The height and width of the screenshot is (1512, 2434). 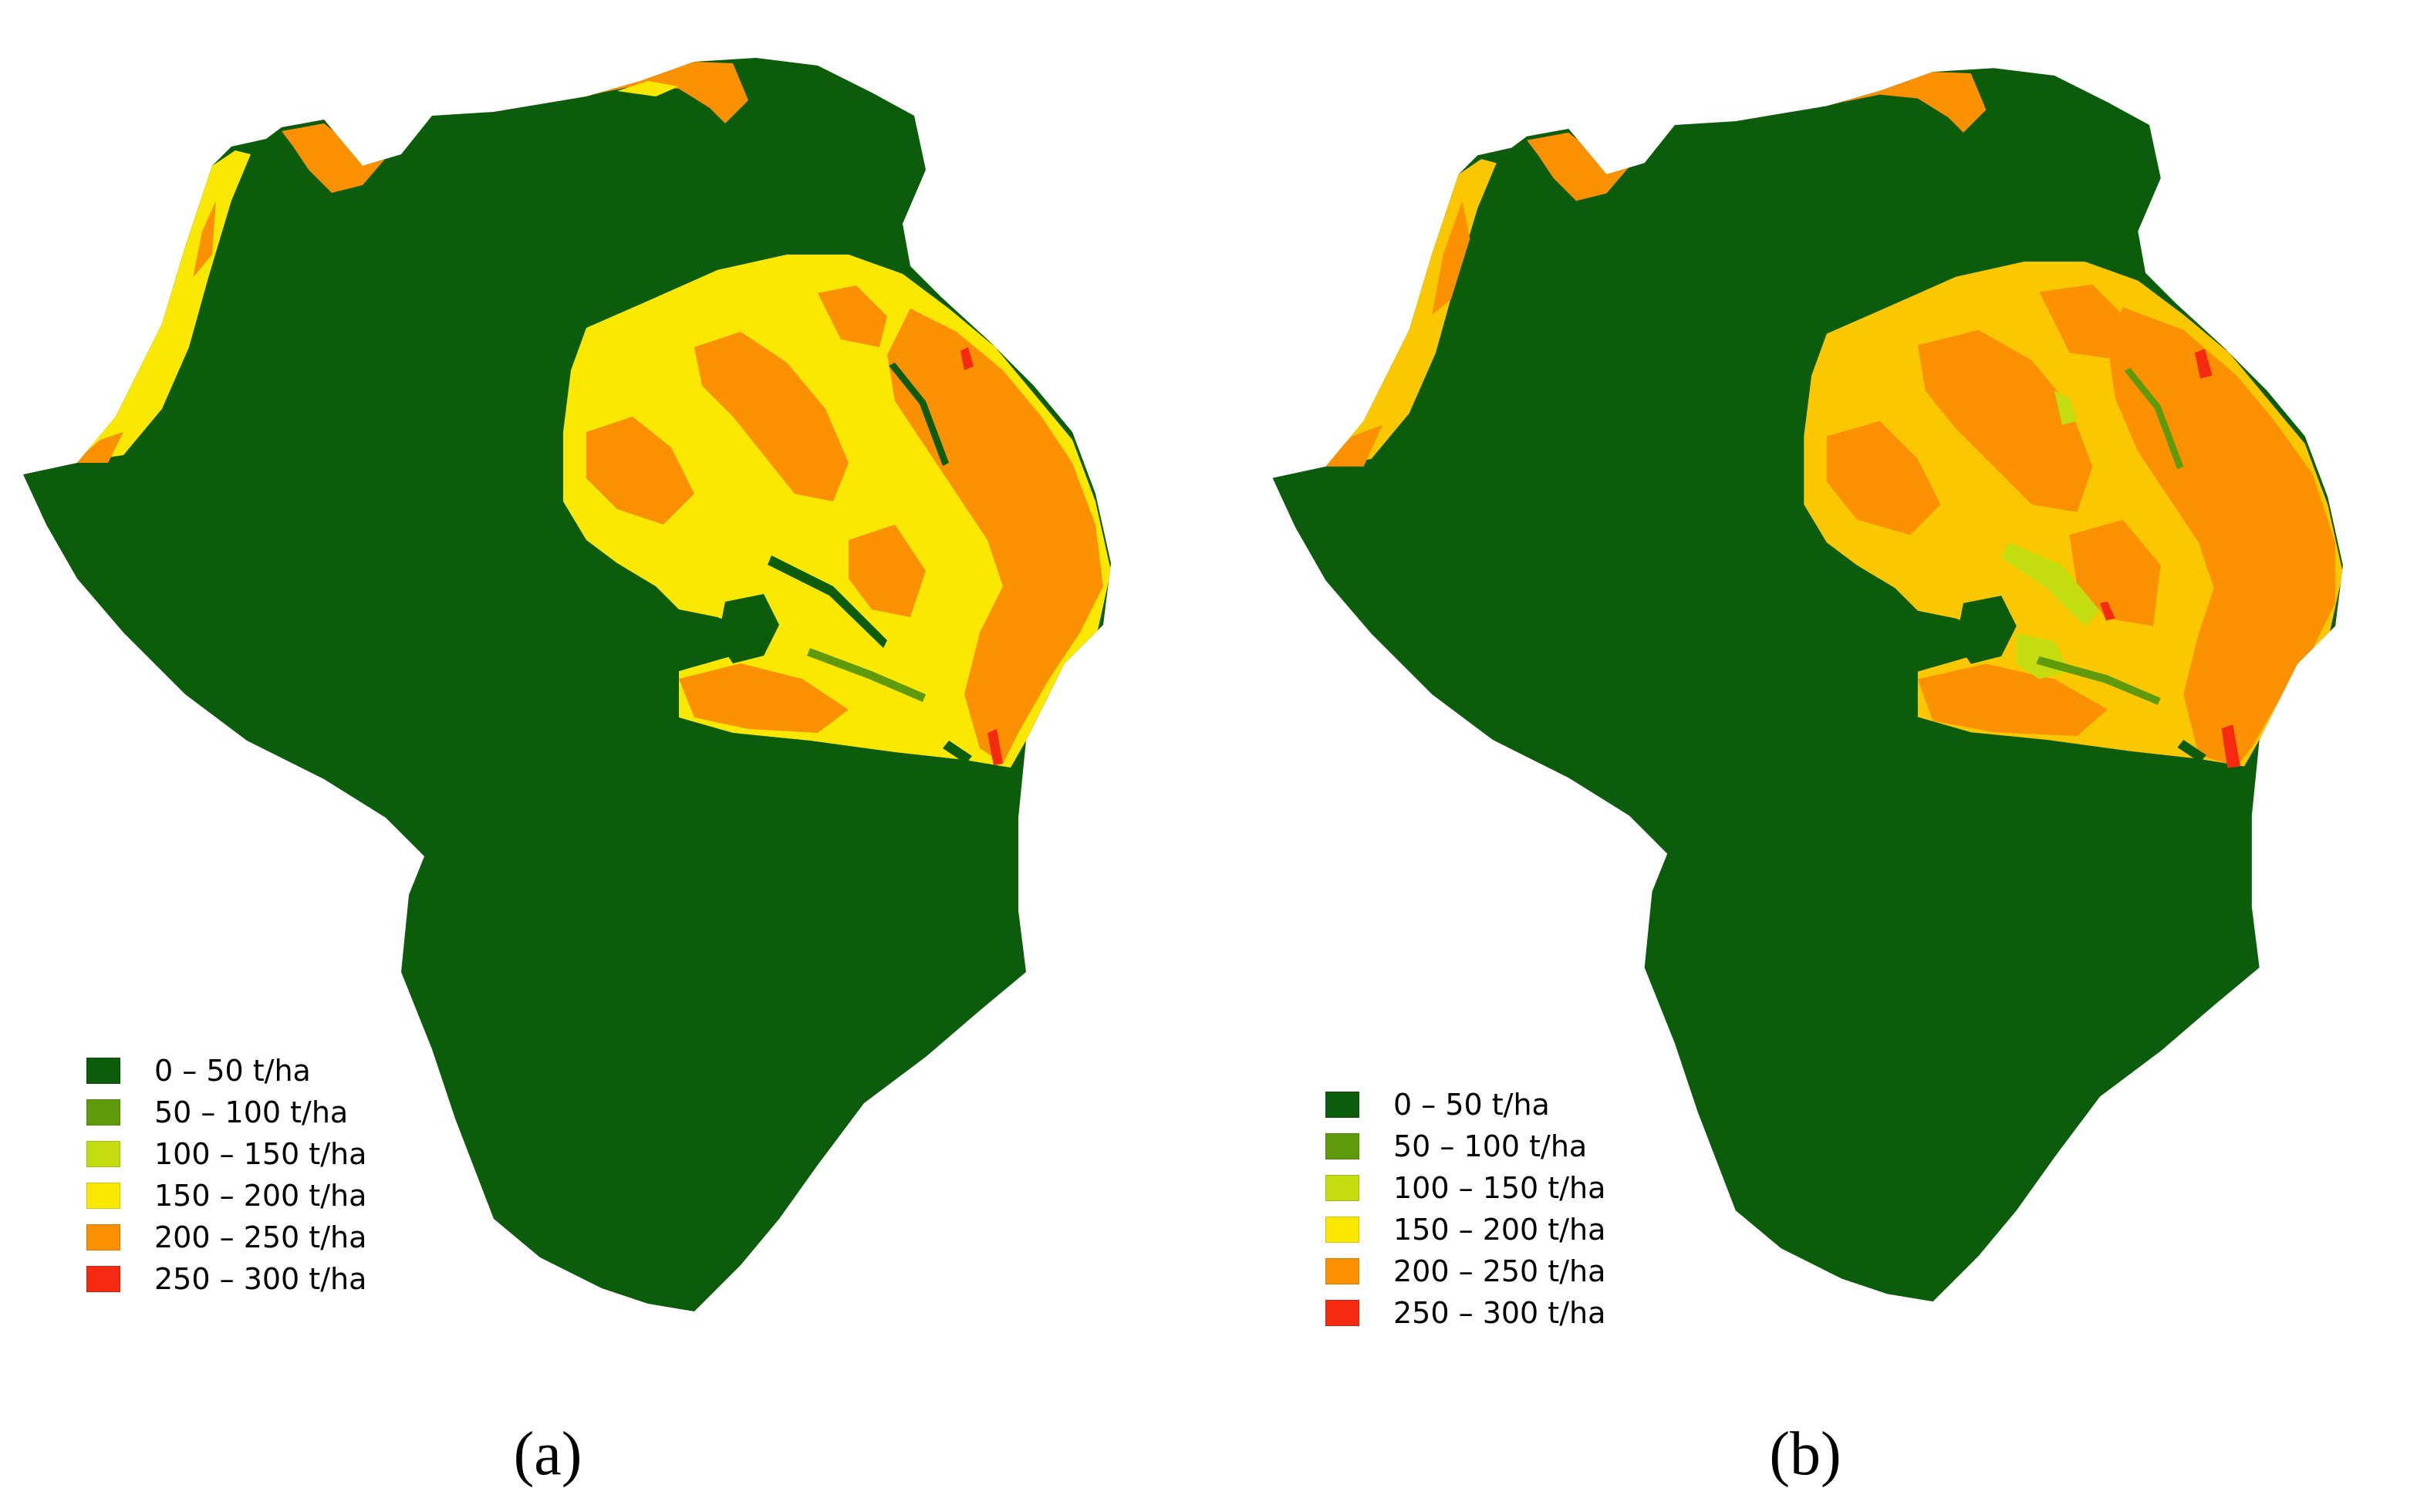 I want to click on zone-east-orange-6-a, so click(x=887, y=571).